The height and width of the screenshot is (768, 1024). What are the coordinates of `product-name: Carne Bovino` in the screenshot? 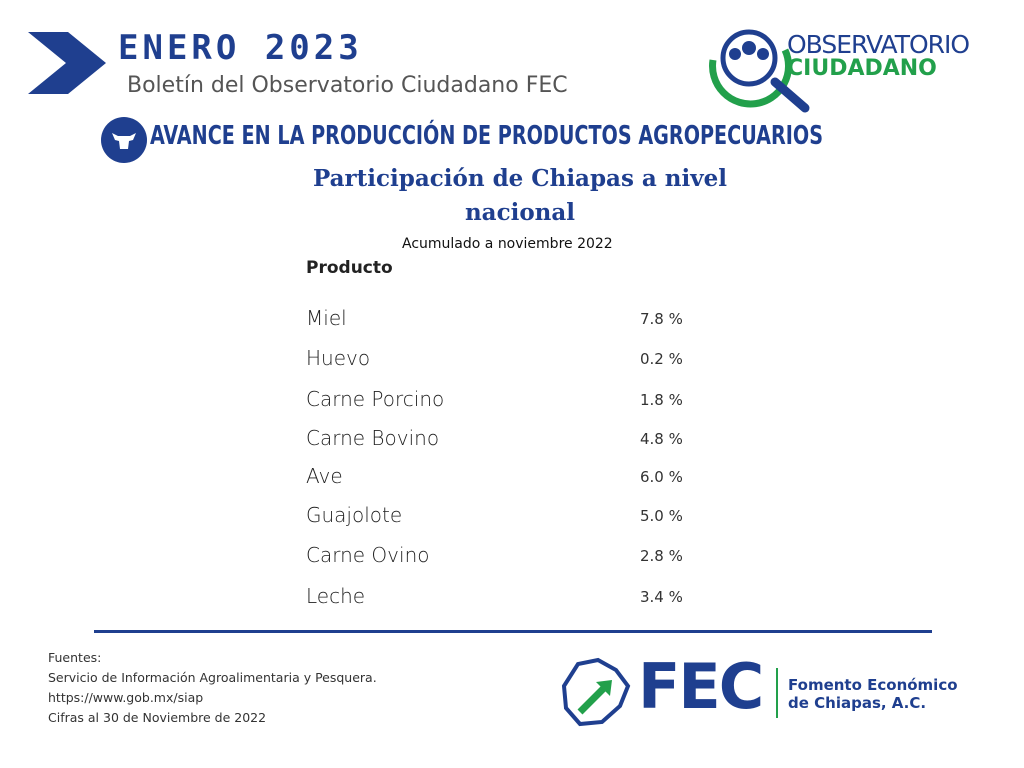 It's located at (373, 438).